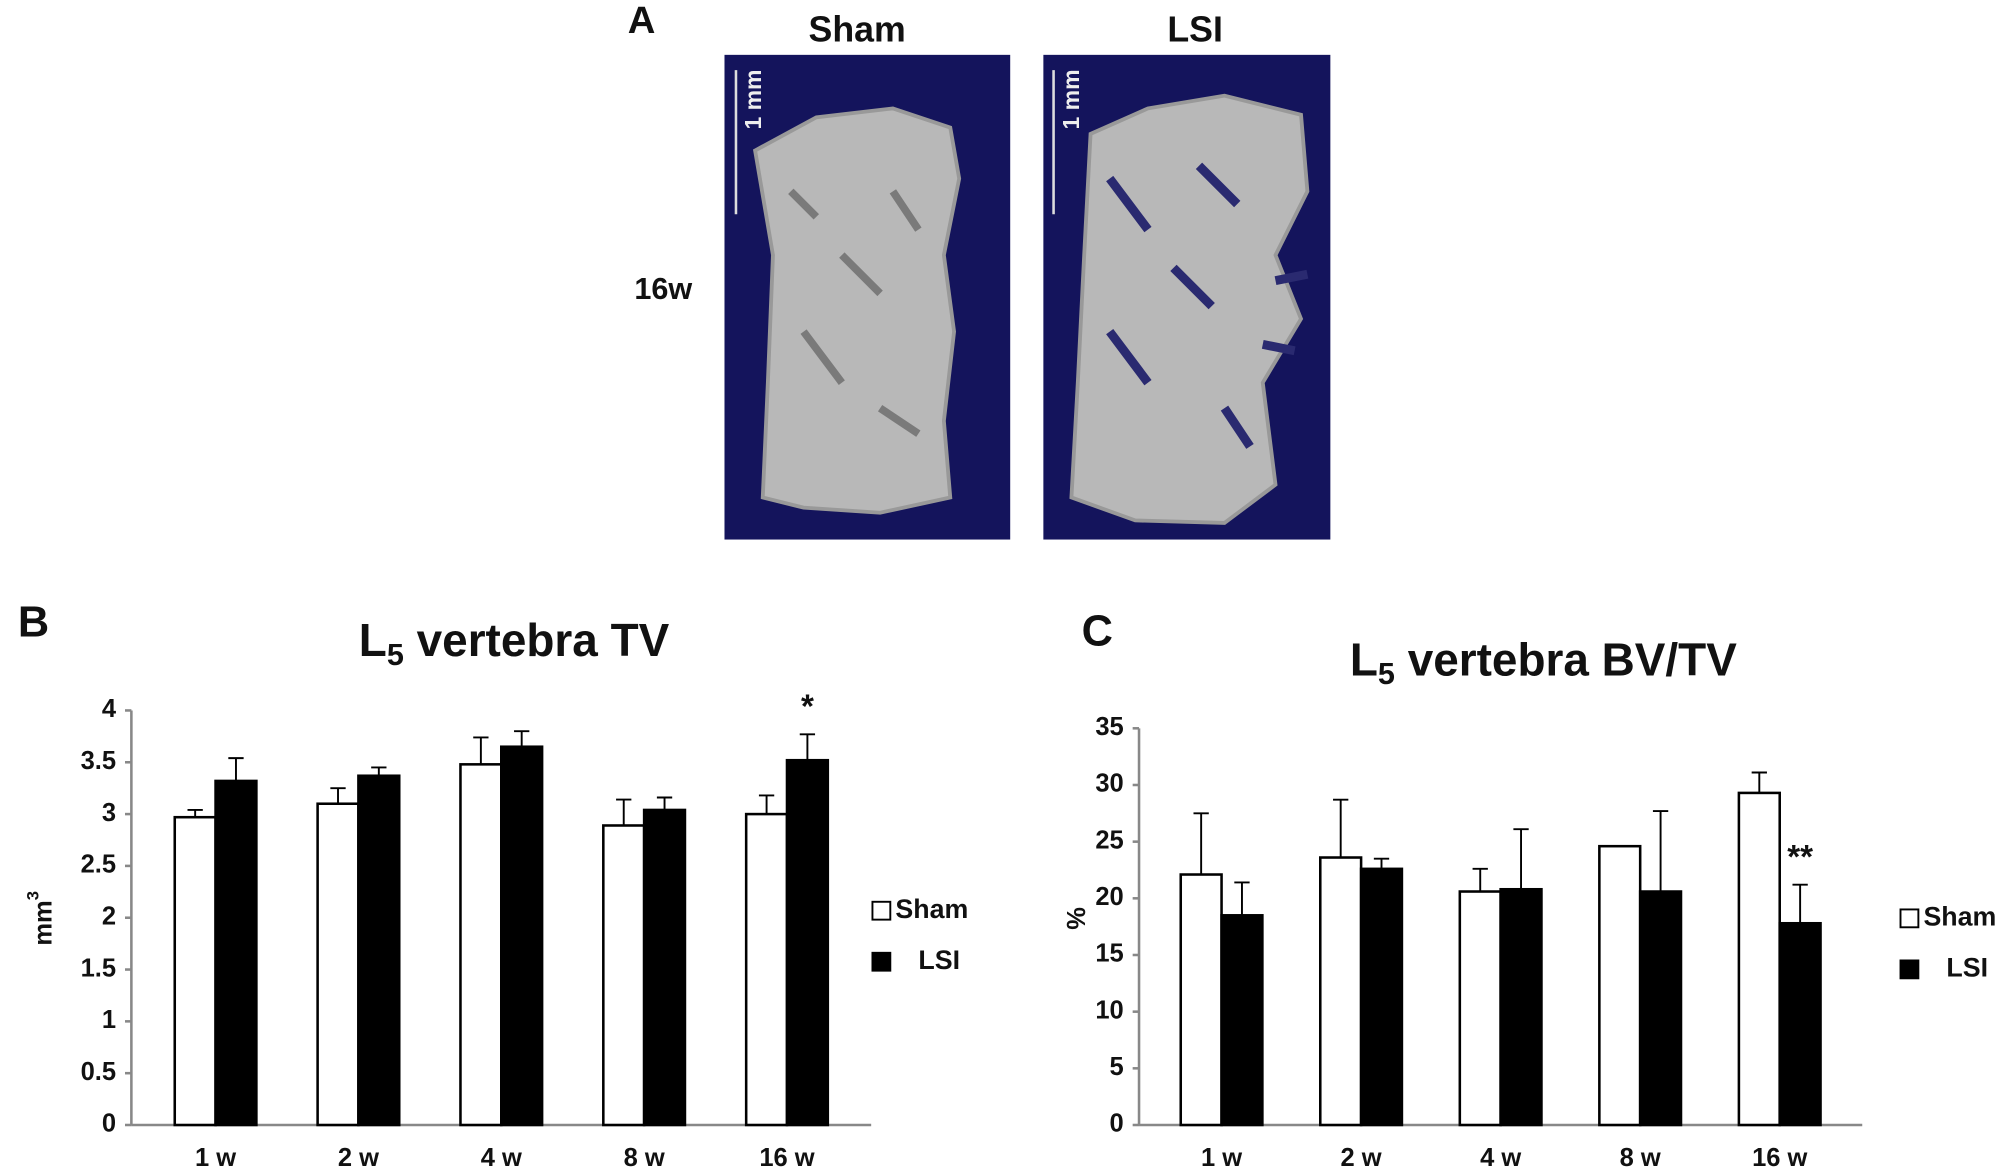  I want to click on label-part: 3, so click(33, 895).